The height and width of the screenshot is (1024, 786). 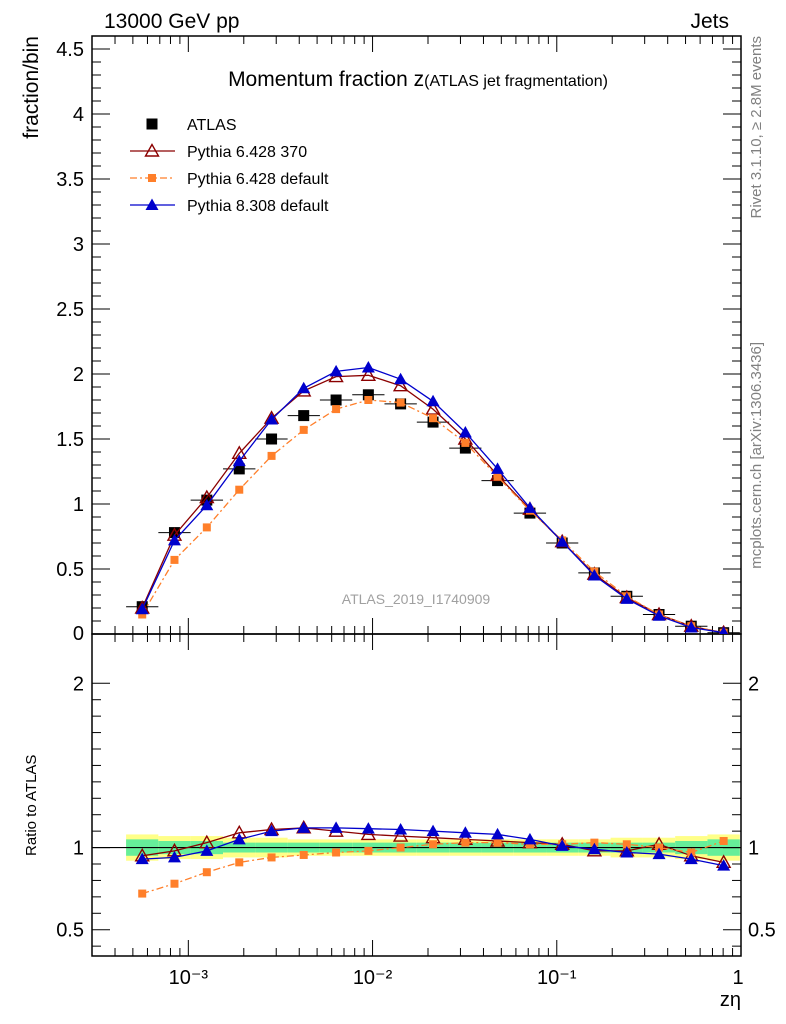 I want to click on main-y-tick-label: 3.5, so click(x=70, y=180).